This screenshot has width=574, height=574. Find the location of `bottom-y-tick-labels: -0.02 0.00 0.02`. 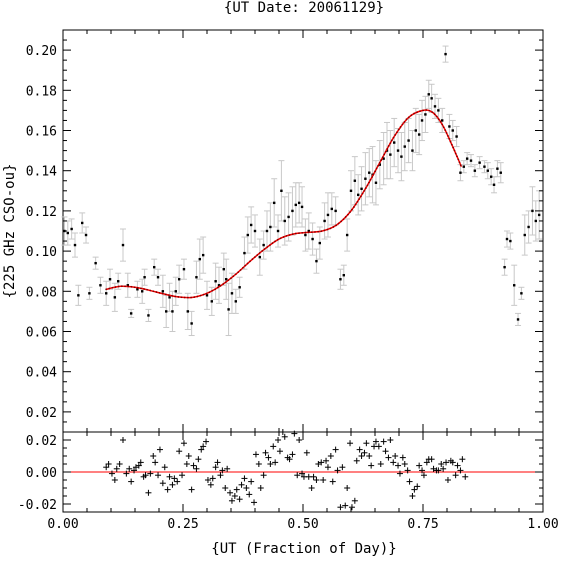

bottom-y-tick-labels: -0.02 0.00 0.02 is located at coordinates (37, 473).